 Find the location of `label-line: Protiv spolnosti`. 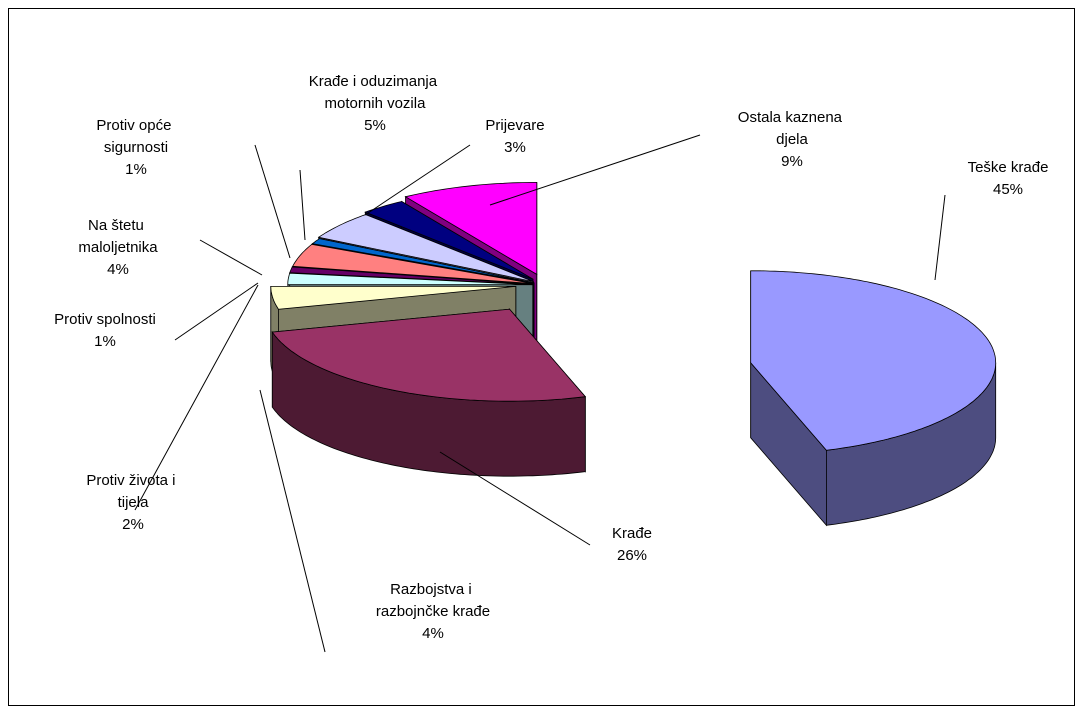

label-line: Protiv spolnosti is located at coordinates (105, 319).